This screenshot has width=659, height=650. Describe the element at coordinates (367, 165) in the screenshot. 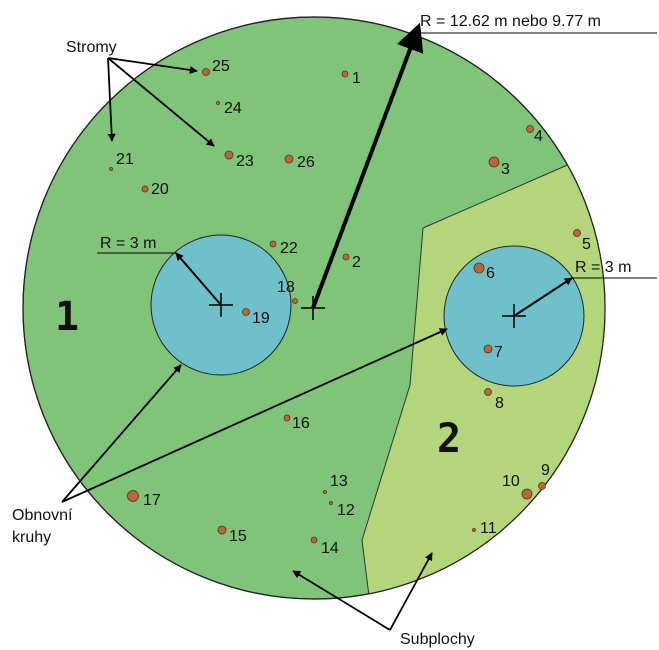

I see `radius-arrow` at that location.